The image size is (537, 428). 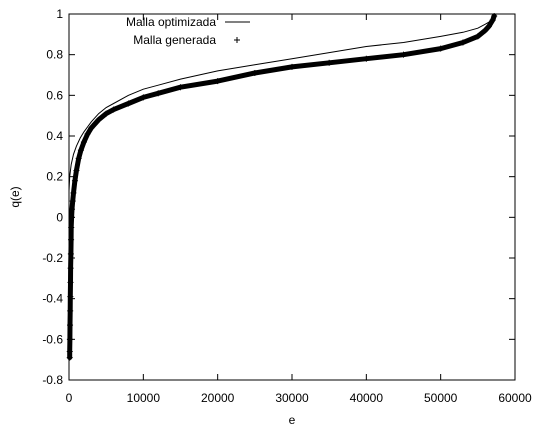 What do you see at coordinates (59, 217) in the screenshot?
I see `y-tick-label: 0` at bounding box center [59, 217].